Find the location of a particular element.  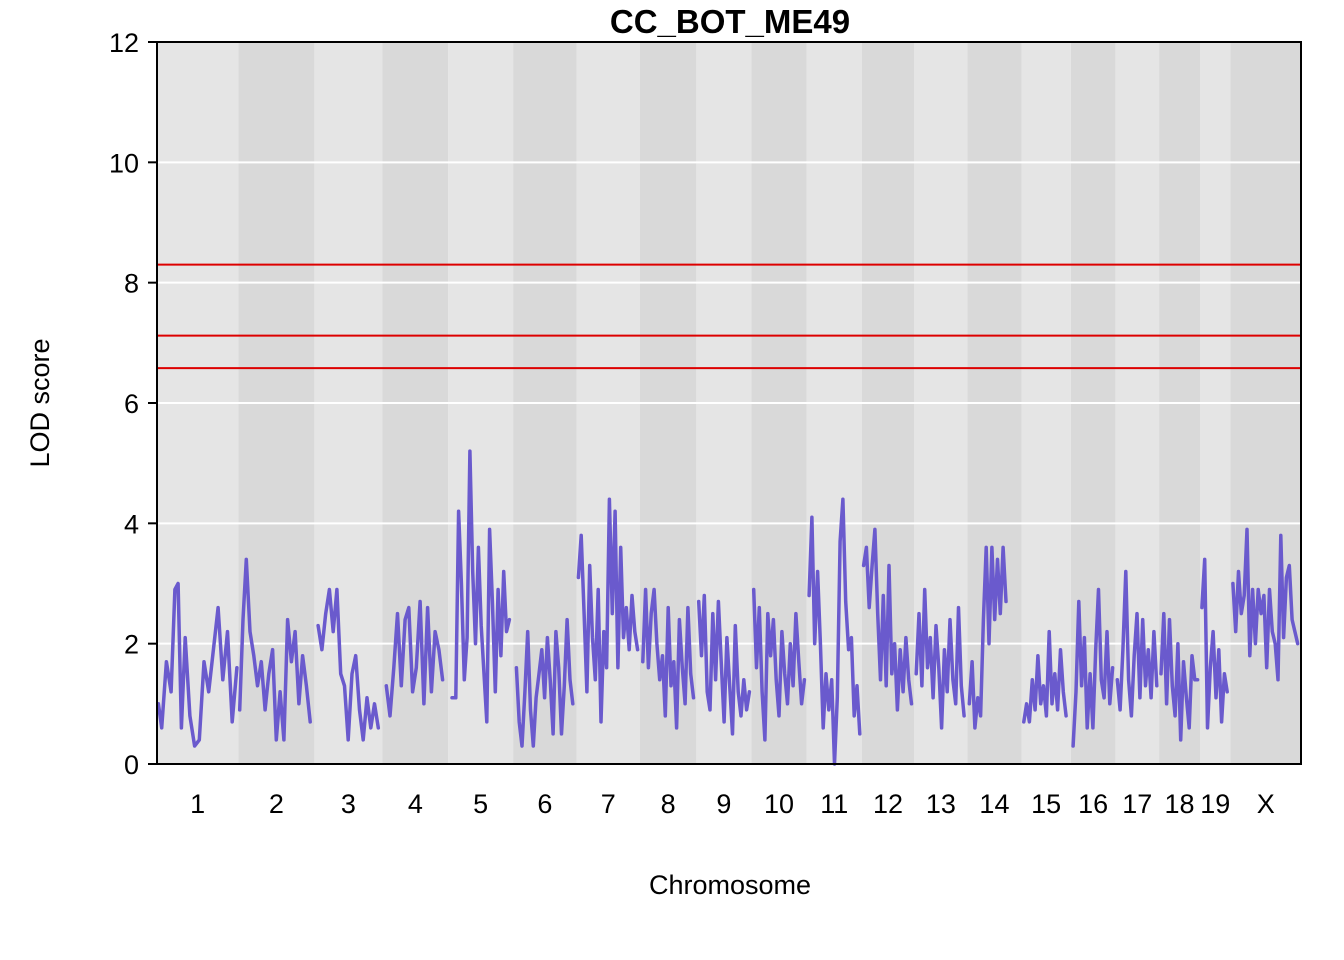

x-tick-label-chr-4: 4 is located at coordinates (415, 804).